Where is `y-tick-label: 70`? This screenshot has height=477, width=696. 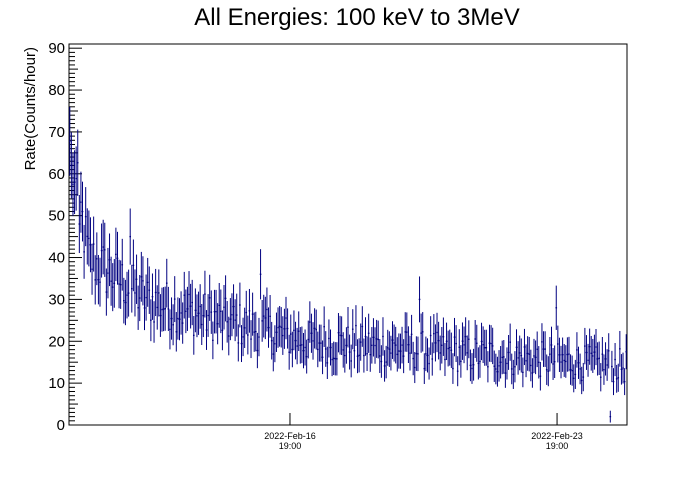
y-tick-label: 70 is located at coordinates (56, 132).